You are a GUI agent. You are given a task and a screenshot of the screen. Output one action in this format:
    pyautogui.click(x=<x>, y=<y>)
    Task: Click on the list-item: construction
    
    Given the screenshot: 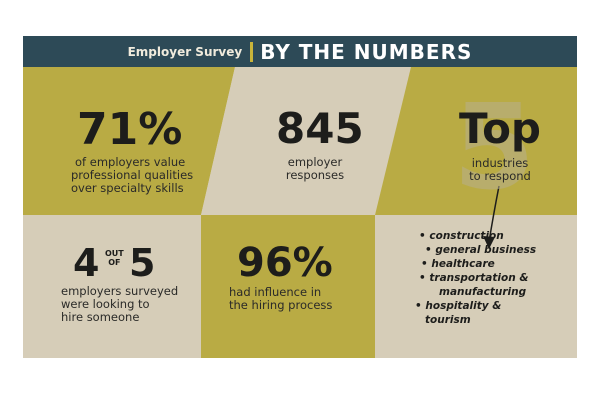 What is the action you would take?
    pyautogui.click(x=475, y=236)
    